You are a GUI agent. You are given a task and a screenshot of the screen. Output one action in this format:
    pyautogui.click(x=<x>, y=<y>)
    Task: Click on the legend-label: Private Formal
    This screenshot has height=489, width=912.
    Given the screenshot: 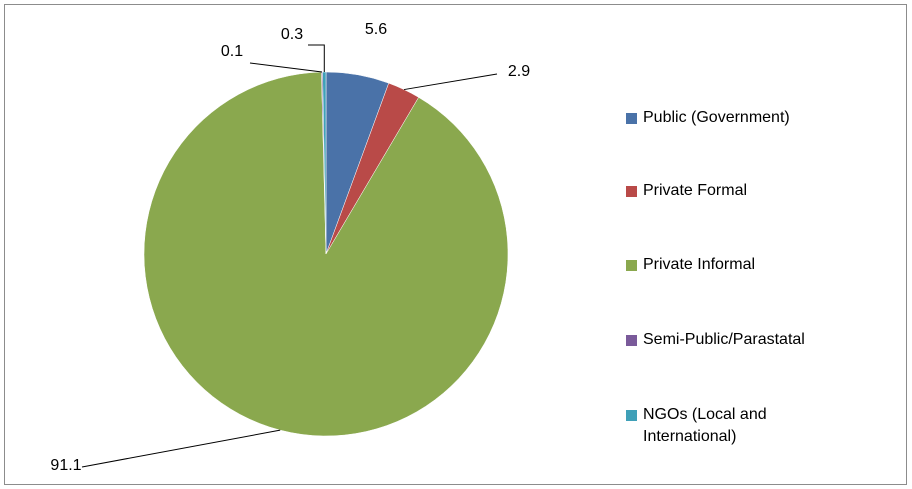 What is the action you would take?
    pyautogui.click(x=695, y=190)
    